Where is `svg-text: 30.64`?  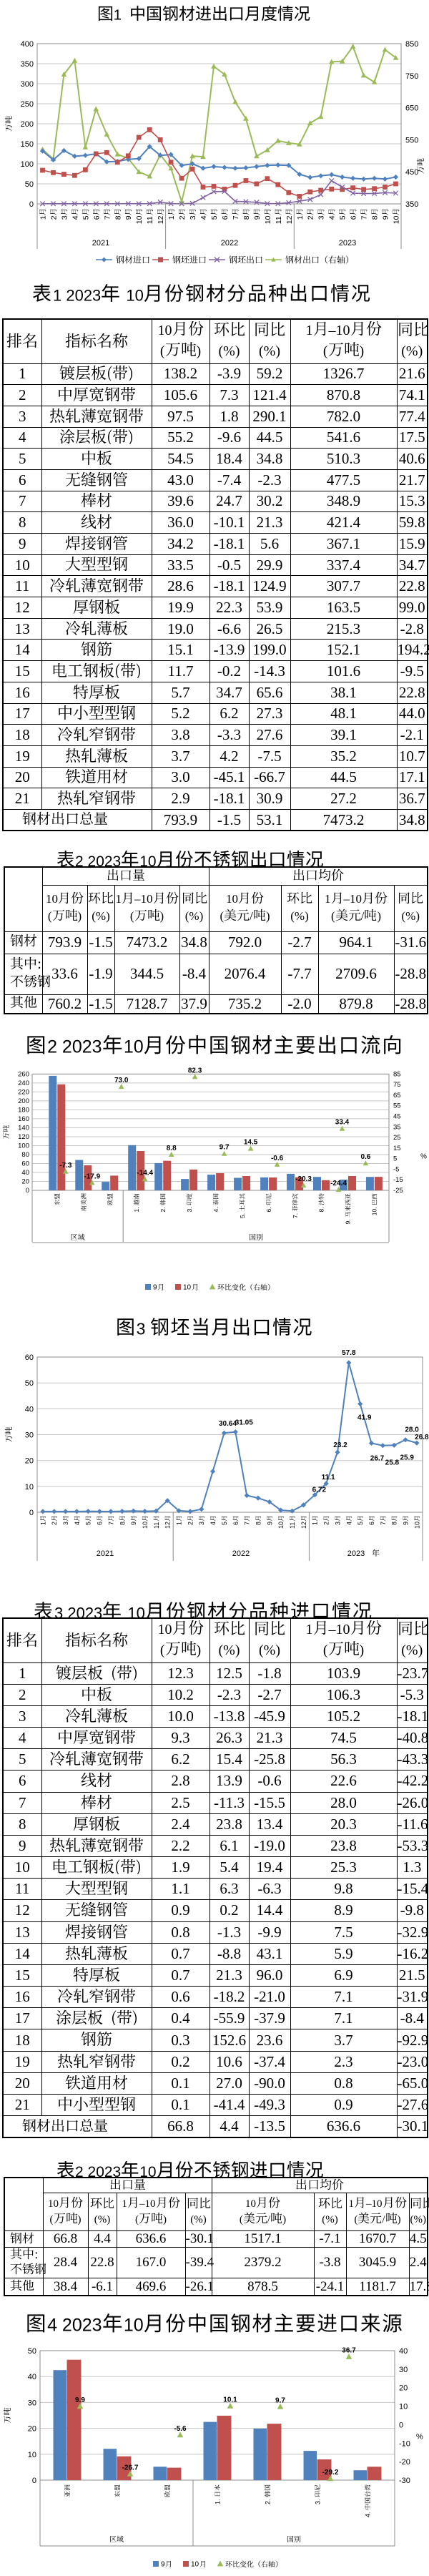 svg-text: 30.64 is located at coordinates (228, 1424).